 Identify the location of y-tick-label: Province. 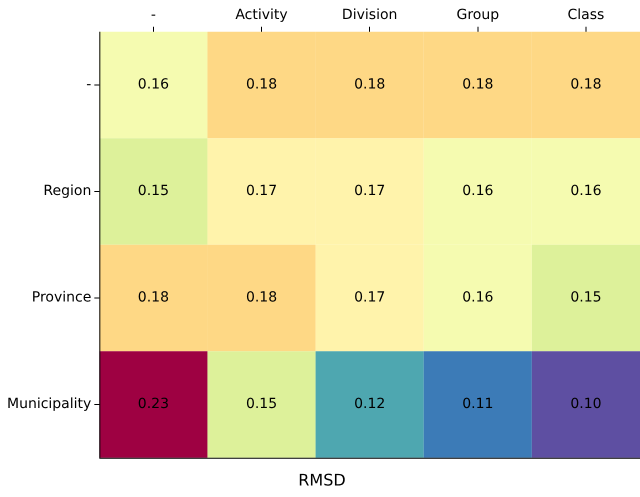
(62, 298).